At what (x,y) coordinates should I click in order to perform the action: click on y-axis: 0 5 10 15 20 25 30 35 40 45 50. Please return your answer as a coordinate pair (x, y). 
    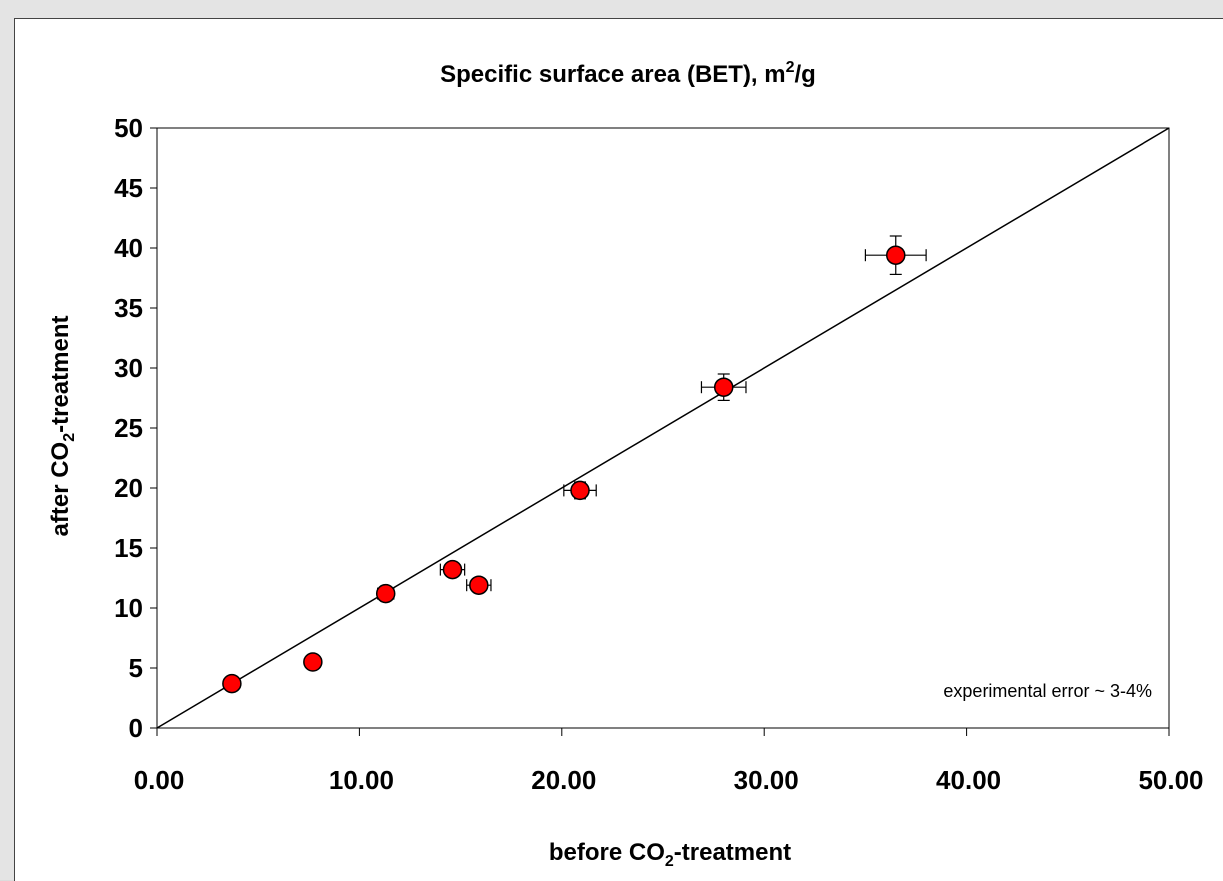
    Looking at the image, I should click on (135, 428).